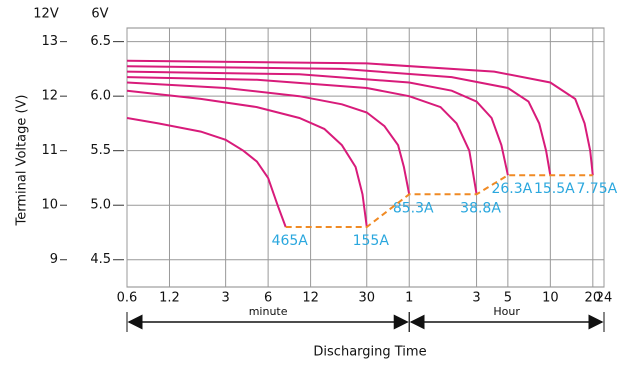  What do you see at coordinates (100, 150) in the screenshot?
I see `y2-tick-label: 5.5` at bounding box center [100, 150].